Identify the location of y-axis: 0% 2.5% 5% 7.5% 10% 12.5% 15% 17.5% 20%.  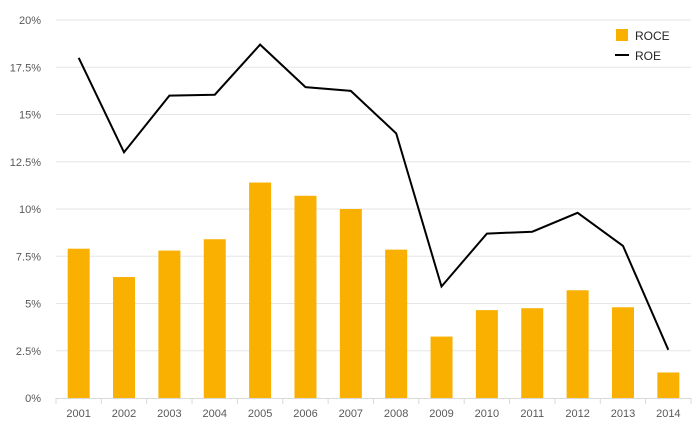
(25, 210).